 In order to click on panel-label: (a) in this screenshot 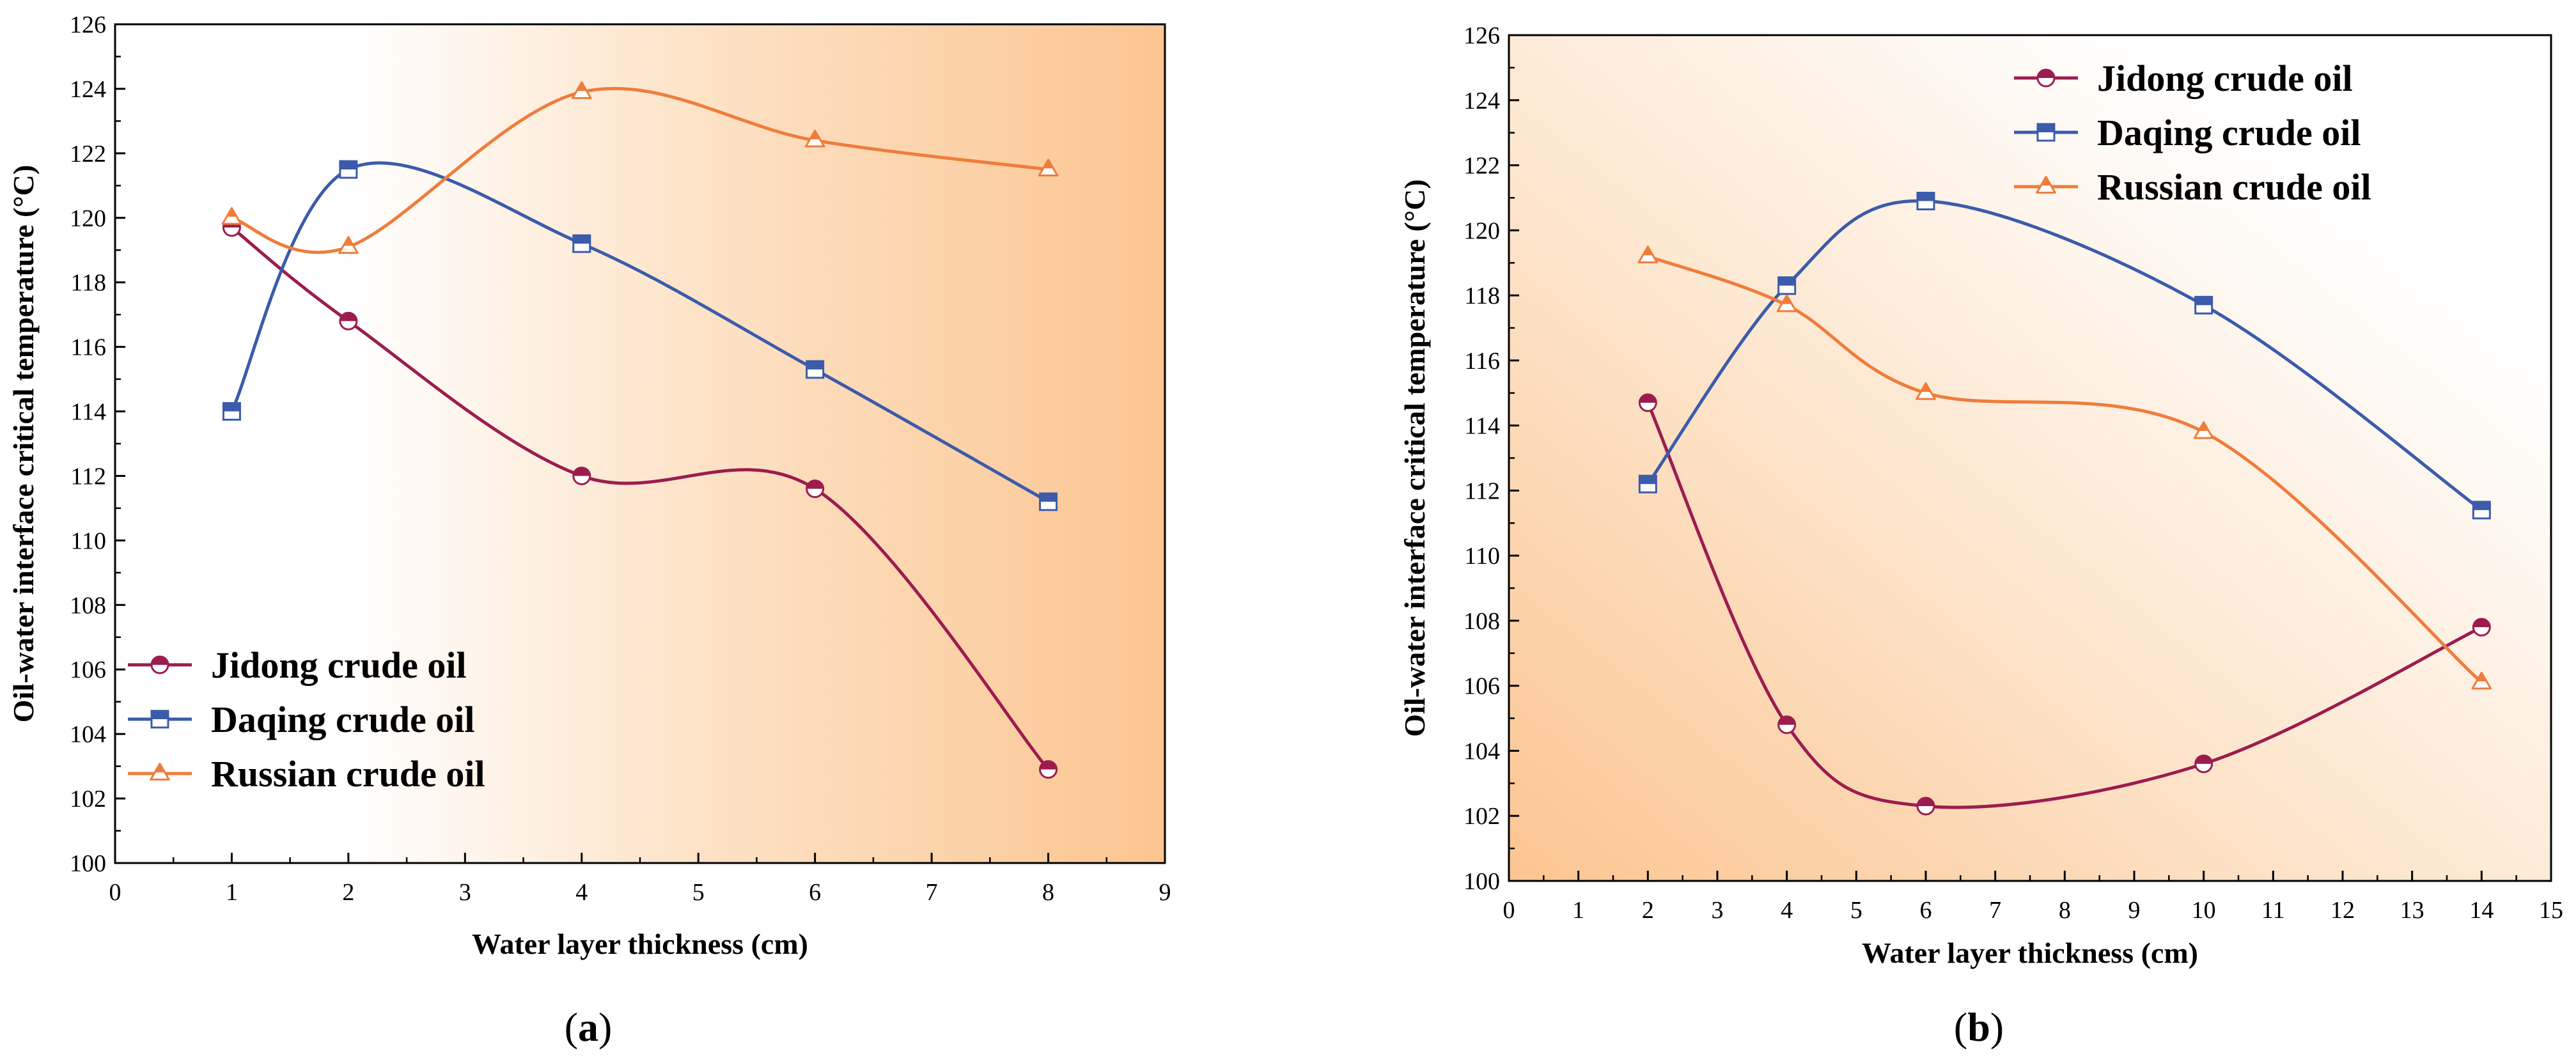, I will do `click(589, 1027)`.